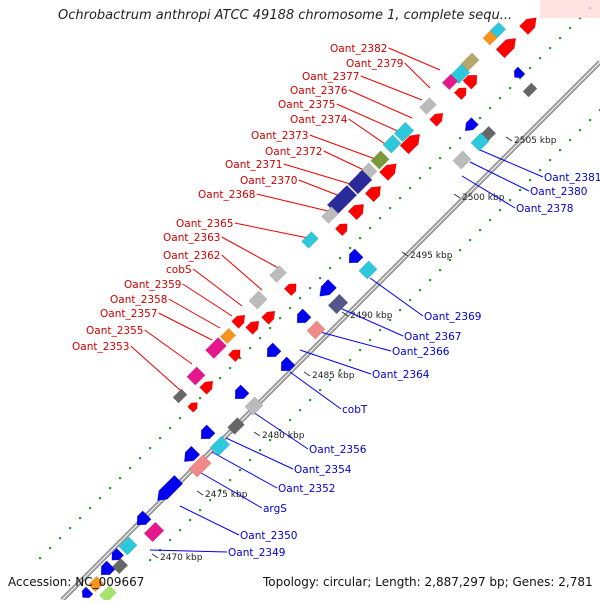 Image resolution: width=600 pixels, height=604 pixels. I want to click on gene-label-right: Oant_2364, so click(401, 375).